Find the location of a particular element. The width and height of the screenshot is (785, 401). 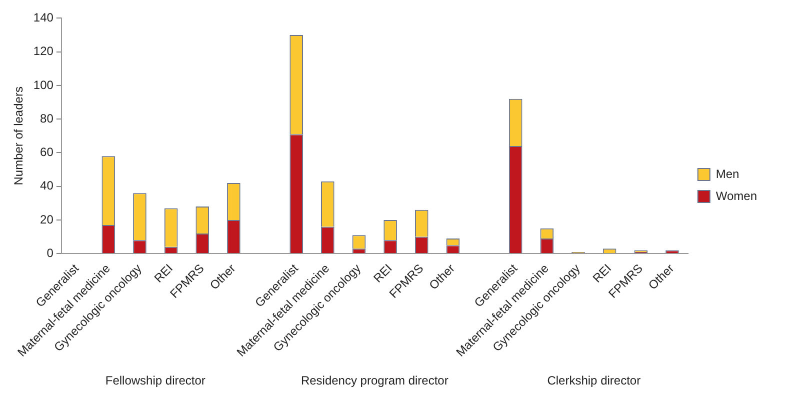

y-axis-title: Number of leaders is located at coordinates (19, 136).